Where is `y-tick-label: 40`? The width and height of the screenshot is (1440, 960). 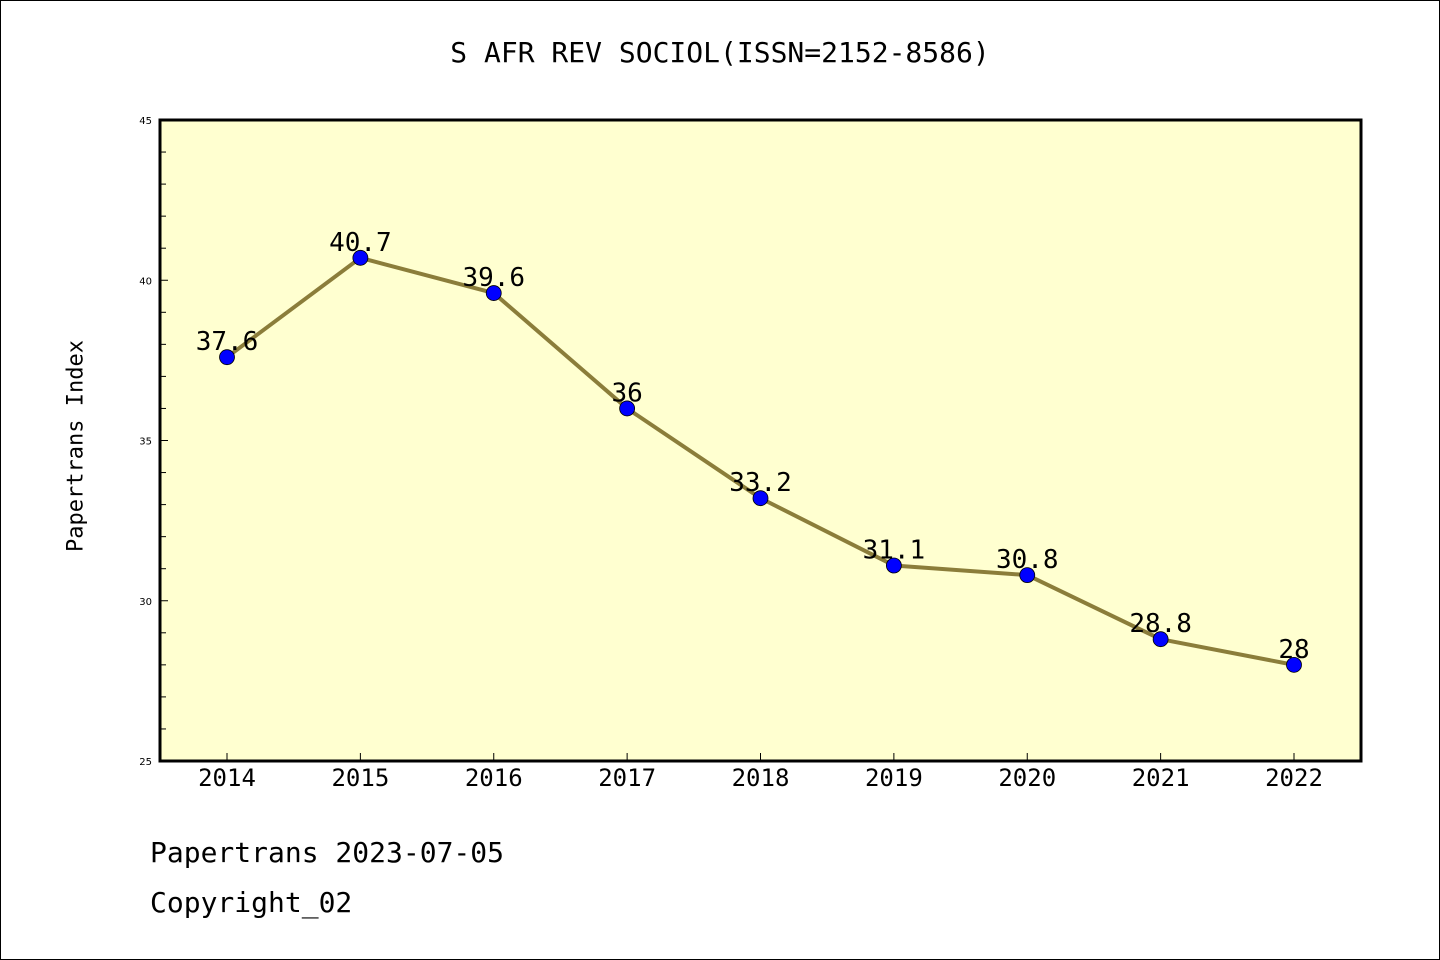 y-tick-label: 40 is located at coordinates (145, 281).